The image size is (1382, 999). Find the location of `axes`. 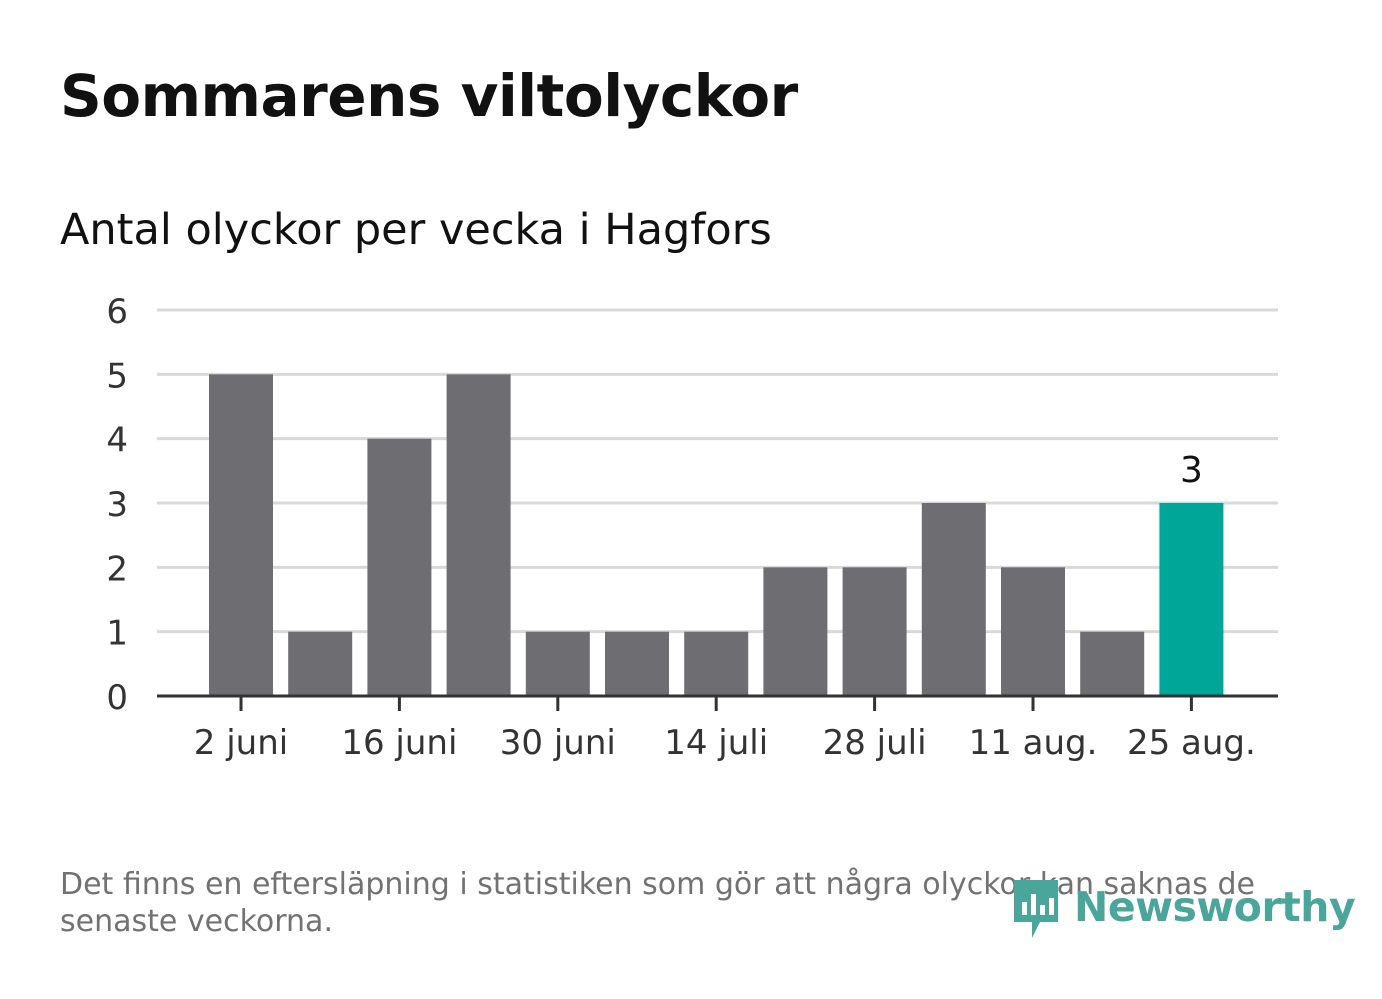

axes is located at coordinates (717, 702).